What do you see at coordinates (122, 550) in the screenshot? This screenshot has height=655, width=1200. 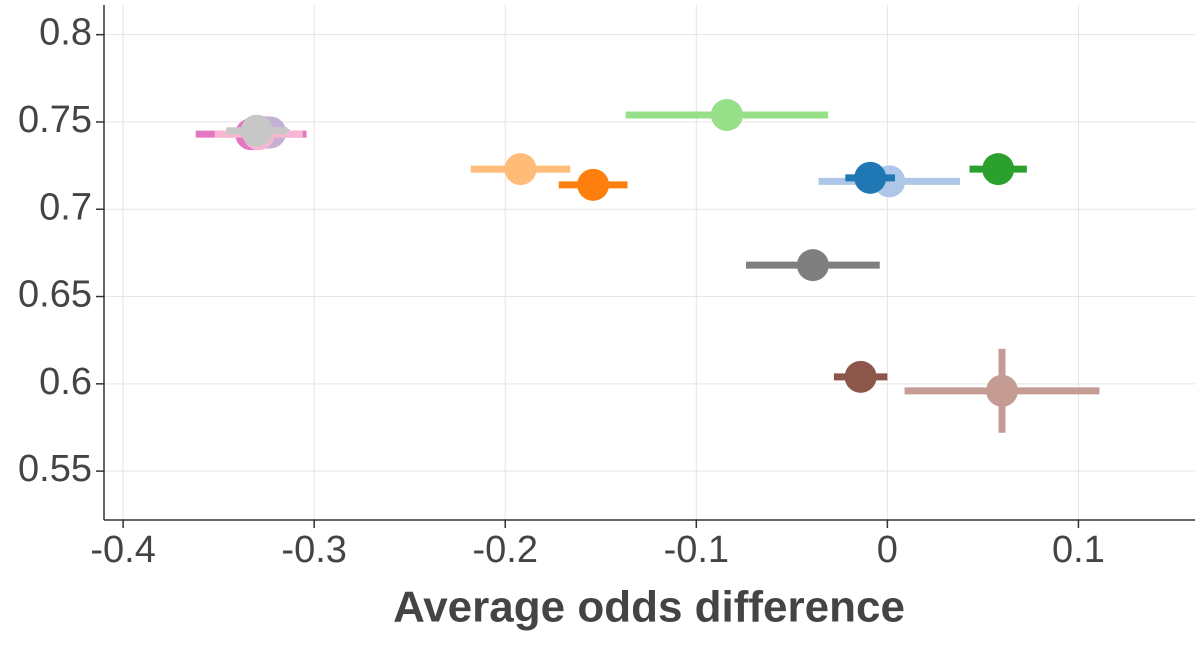 I see `x-tick-label: -0.4` at bounding box center [122, 550].